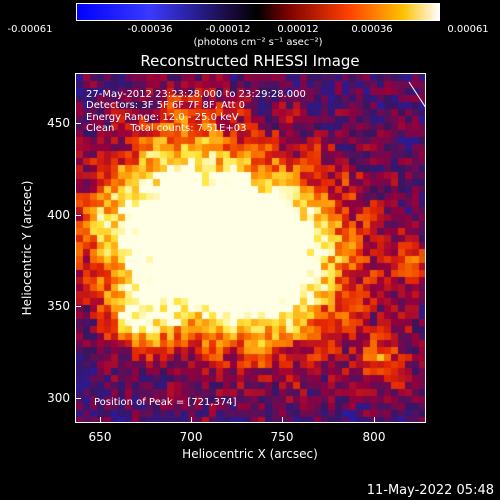 Image resolution: width=500 pixels, height=500 pixels. What do you see at coordinates (416, 94) in the screenshot?
I see `limb-line` at bounding box center [416, 94].